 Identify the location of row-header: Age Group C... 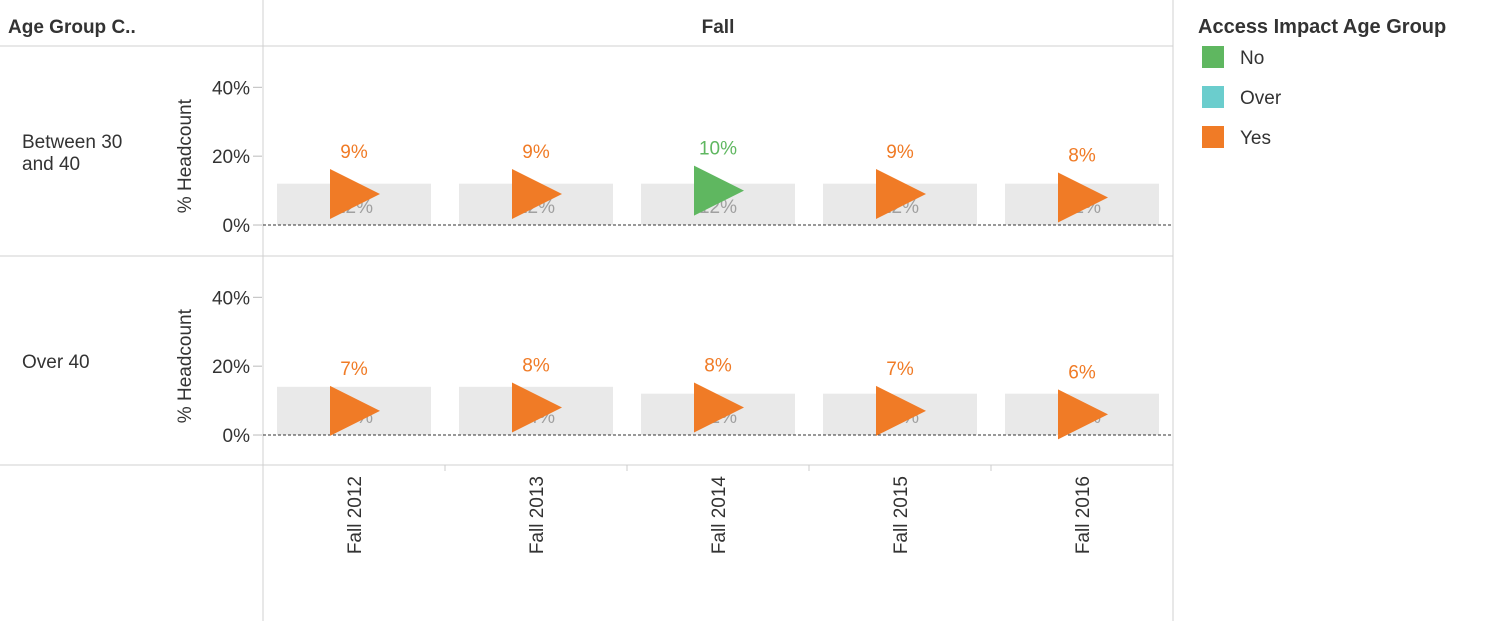
(72, 27).